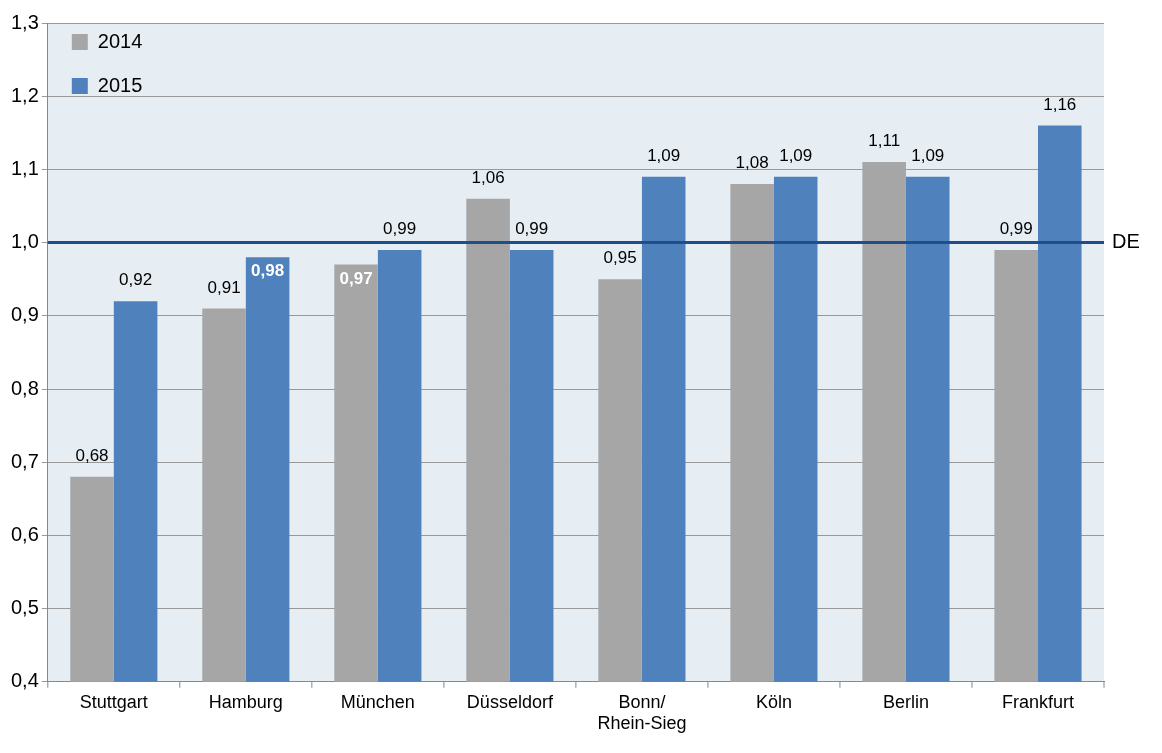 This screenshot has height=753, width=1162. I want to click on x-tick-label: Bonn/Rhein-Sieg, so click(642, 712).